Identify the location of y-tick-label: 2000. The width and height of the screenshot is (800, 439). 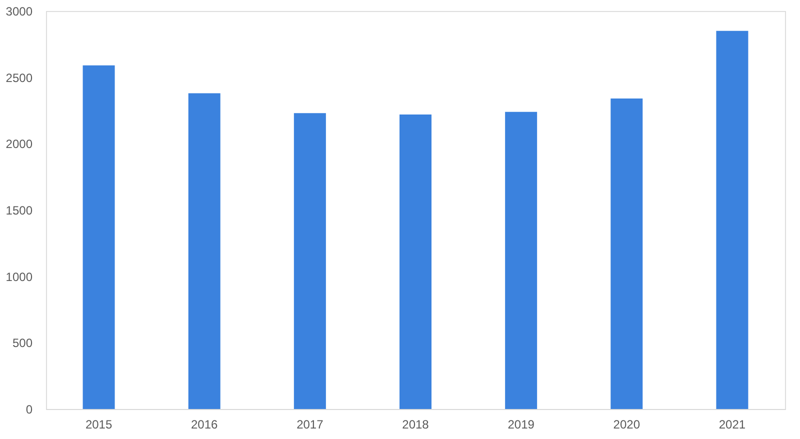
(19, 144).